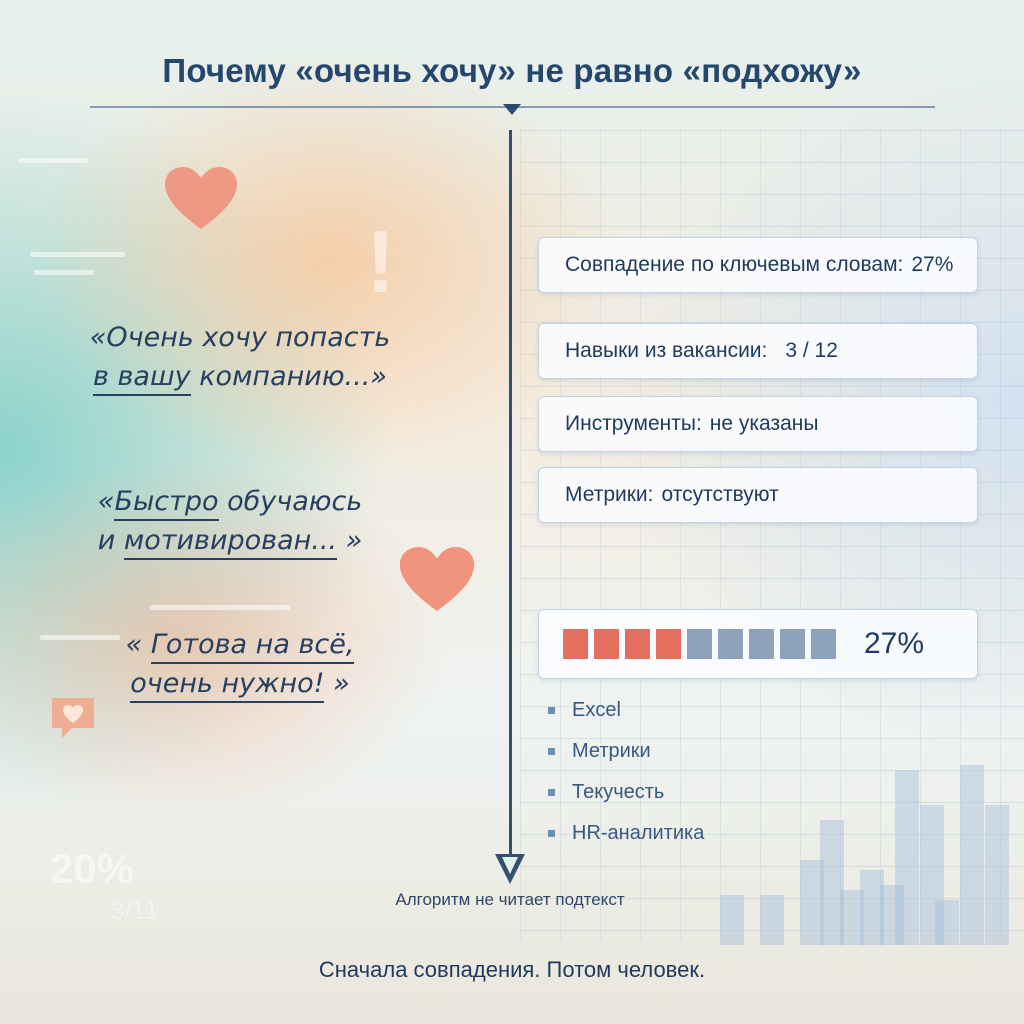 The height and width of the screenshot is (1024, 1024). I want to click on quote-1-underlined: в вашу, so click(142, 379).